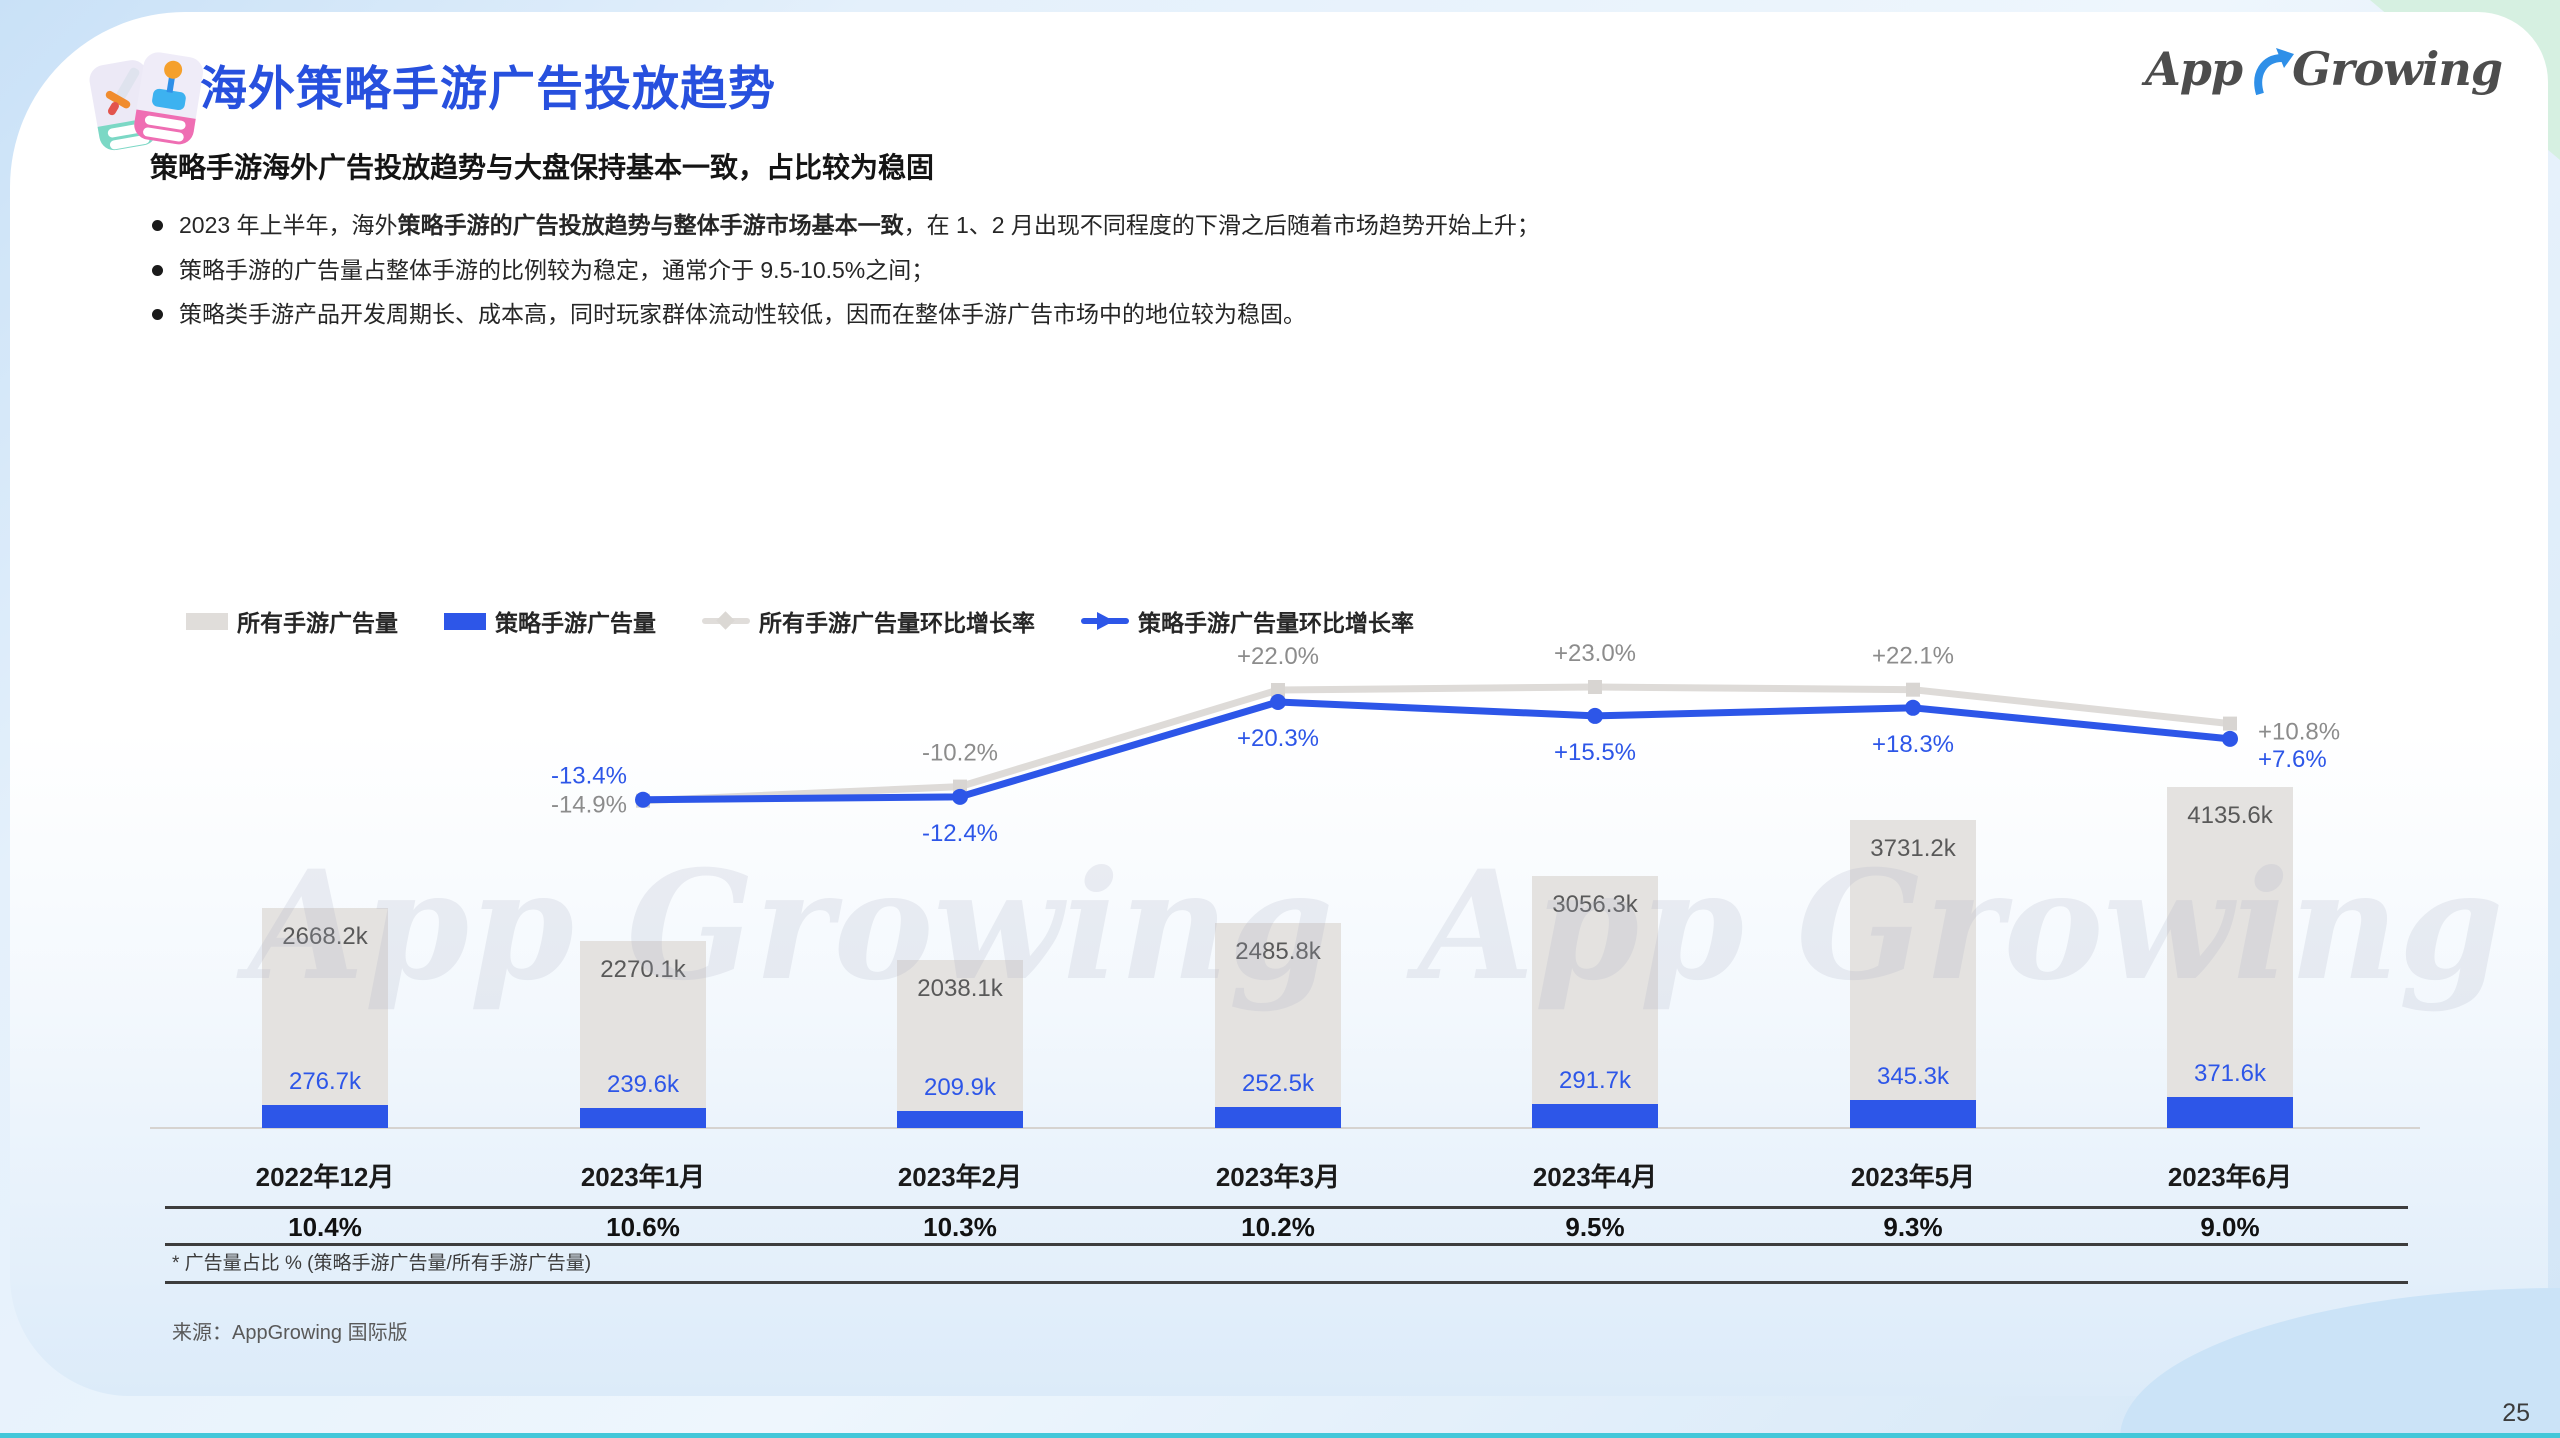 The width and height of the screenshot is (2560, 1438). I want to click on bar-value-strategy: 345.3k, so click(1913, 1076).